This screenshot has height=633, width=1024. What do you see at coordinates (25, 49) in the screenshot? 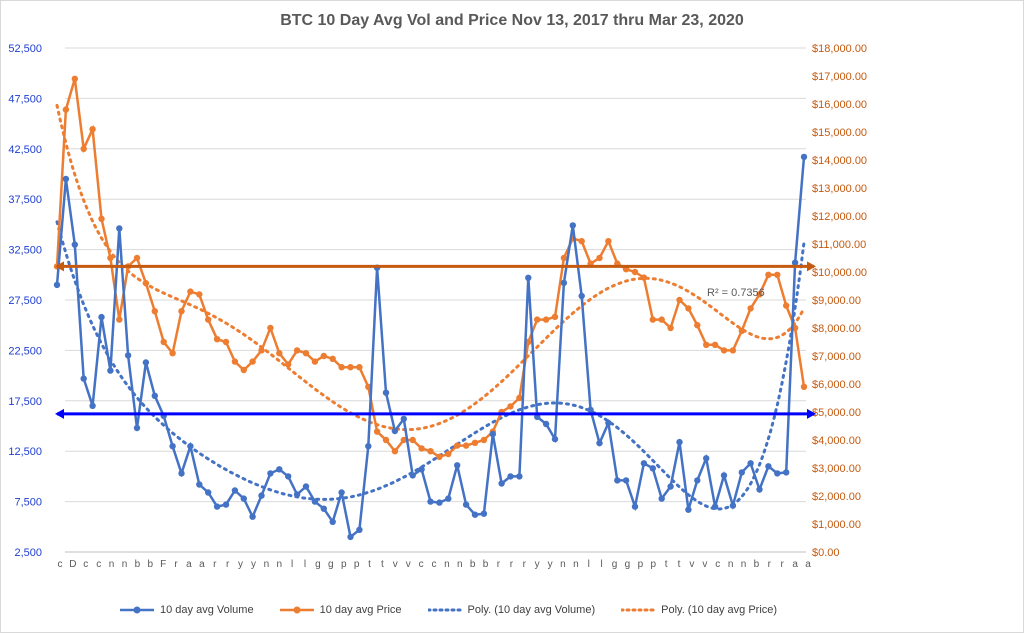
I see `left-axis-tick-label: 52,500` at bounding box center [25, 49].